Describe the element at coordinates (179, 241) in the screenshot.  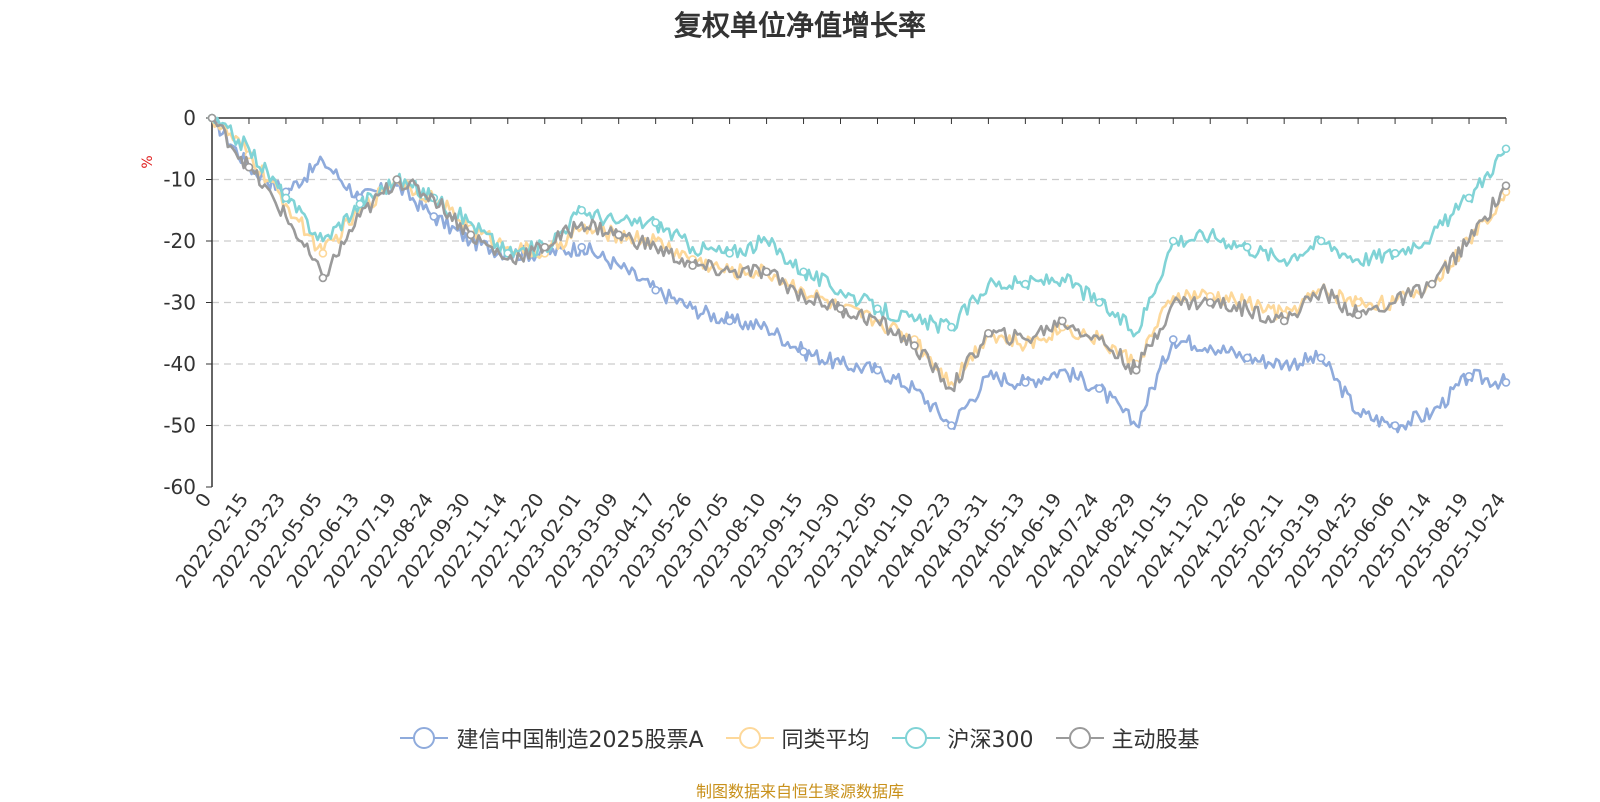
I see `y-tick-label: -20` at that location.